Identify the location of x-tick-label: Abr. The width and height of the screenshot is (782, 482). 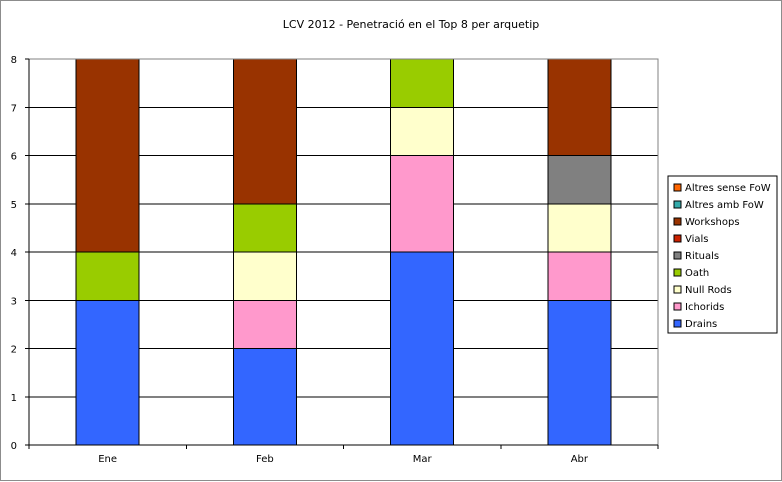
(580, 459).